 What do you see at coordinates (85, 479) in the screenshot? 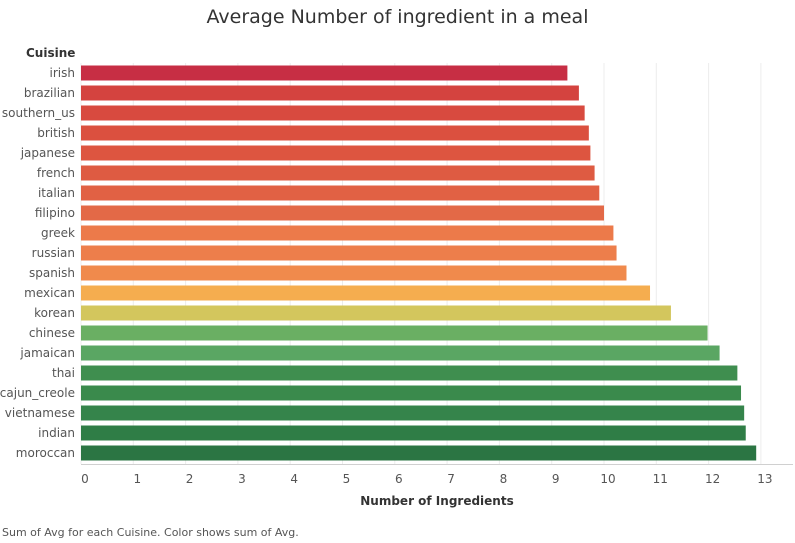
I see `x-tick-label: 0` at bounding box center [85, 479].